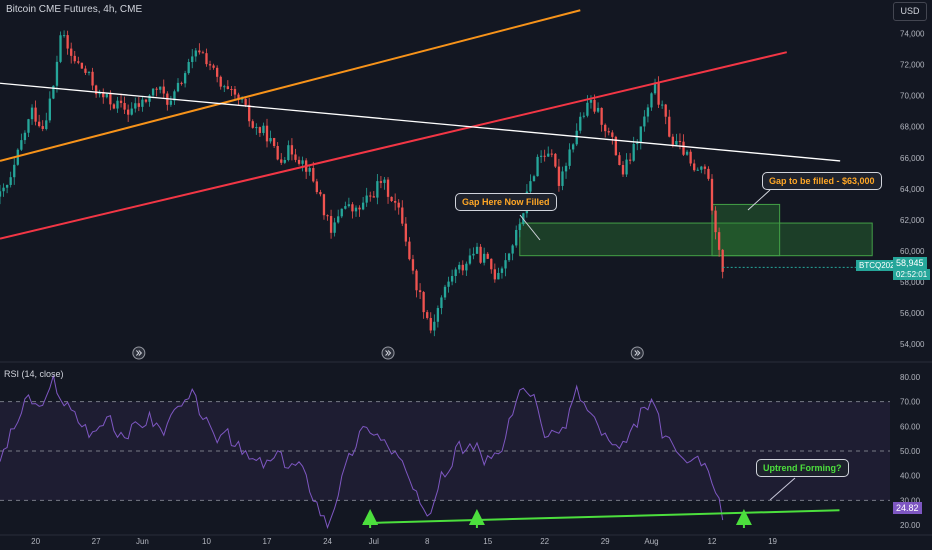 Image resolution: width=932 pixels, height=550 pixels. I want to click on rsi-tick-label: 60.00, so click(910, 426).